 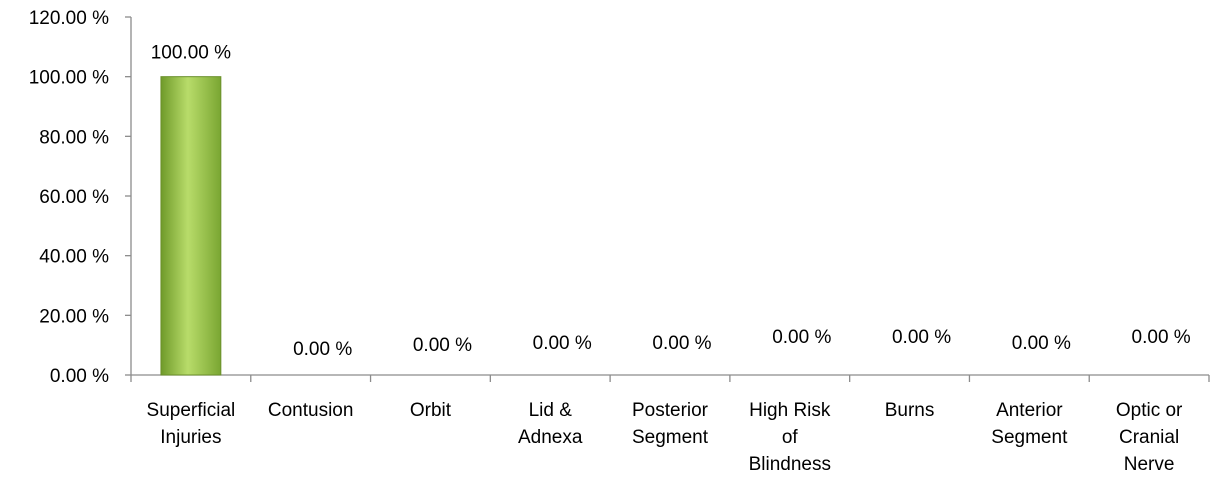 What do you see at coordinates (431, 410) in the screenshot?
I see `category-label: Orbit` at bounding box center [431, 410].